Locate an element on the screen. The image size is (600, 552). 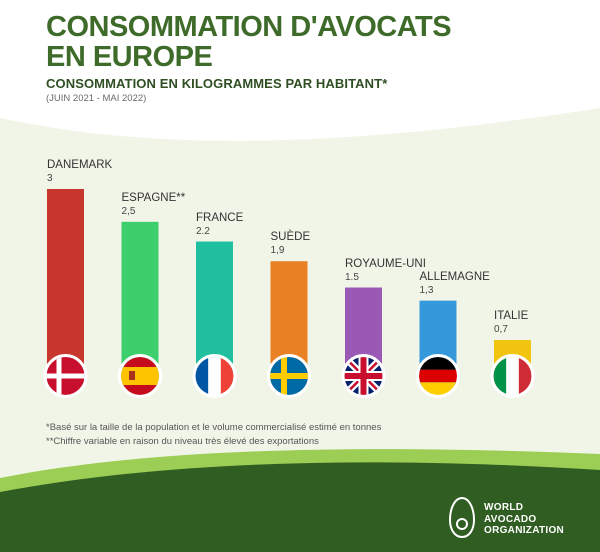
value-label: 1.5 is located at coordinates (352, 277).